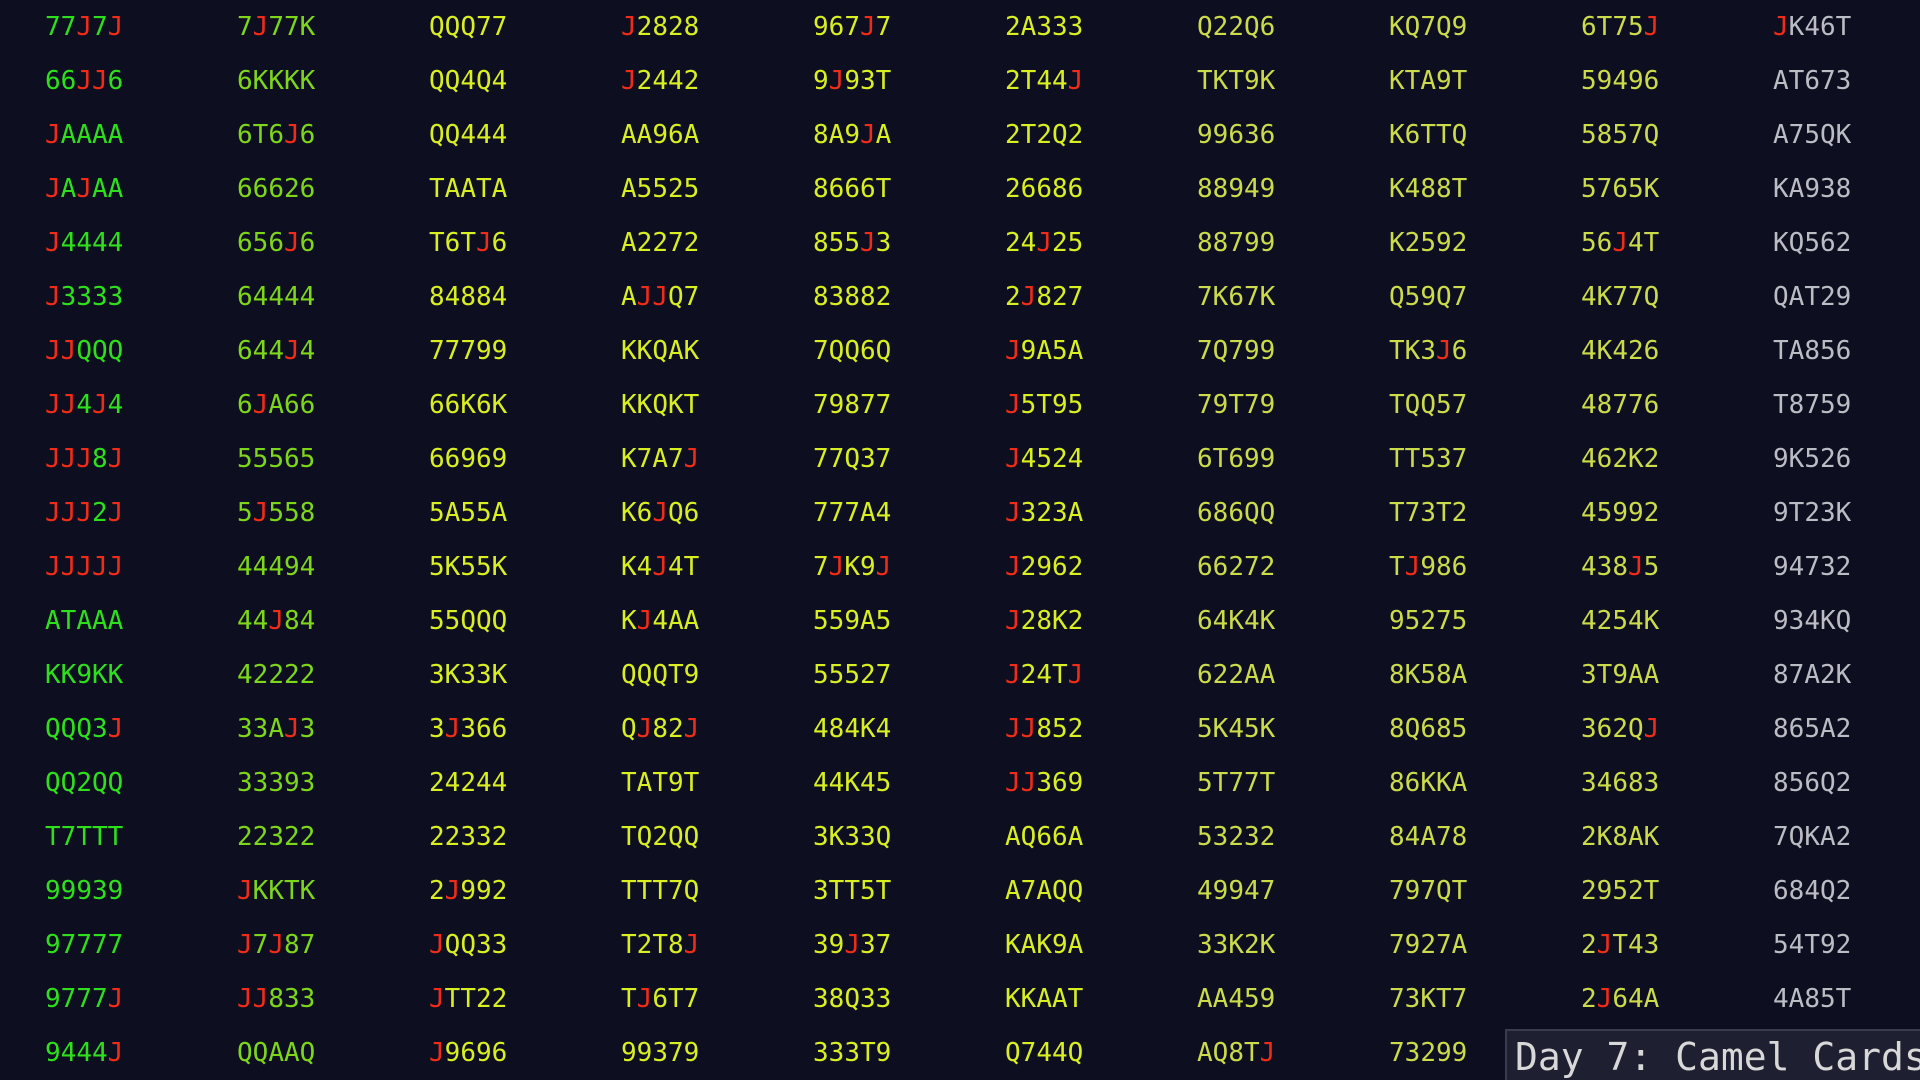  What do you see at coordinates (1677, 513) in the screenshot?
I see `hand-cell: 45992` at bounding box center [1677, 513].